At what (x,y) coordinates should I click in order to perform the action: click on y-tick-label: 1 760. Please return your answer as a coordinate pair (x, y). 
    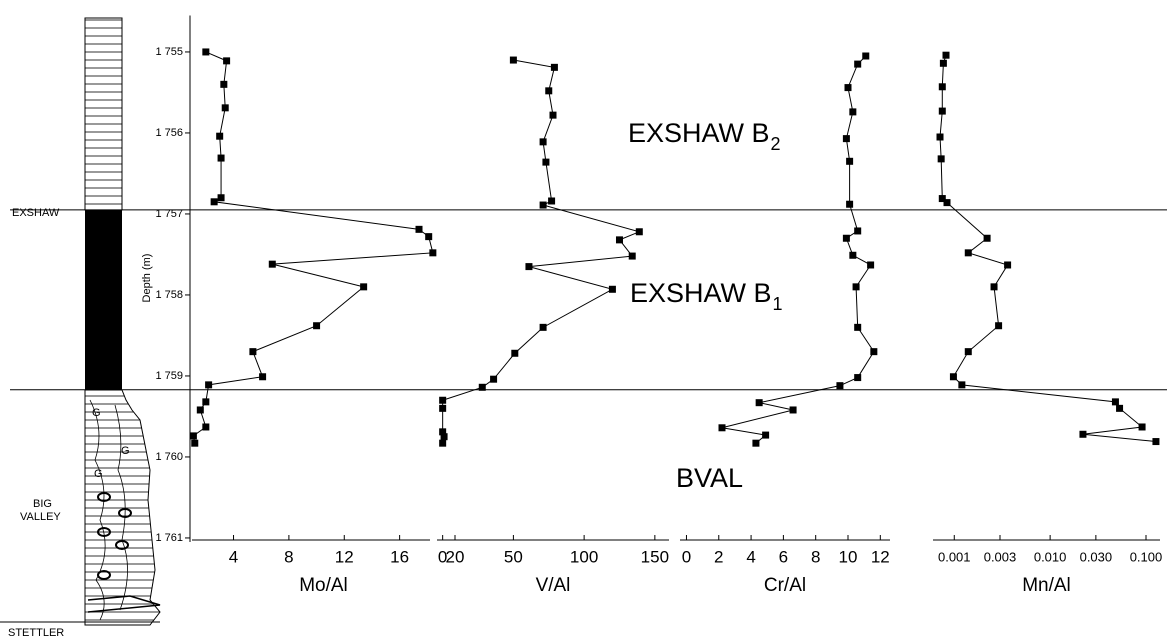
    Looking at the image, I should click on (169, 457).